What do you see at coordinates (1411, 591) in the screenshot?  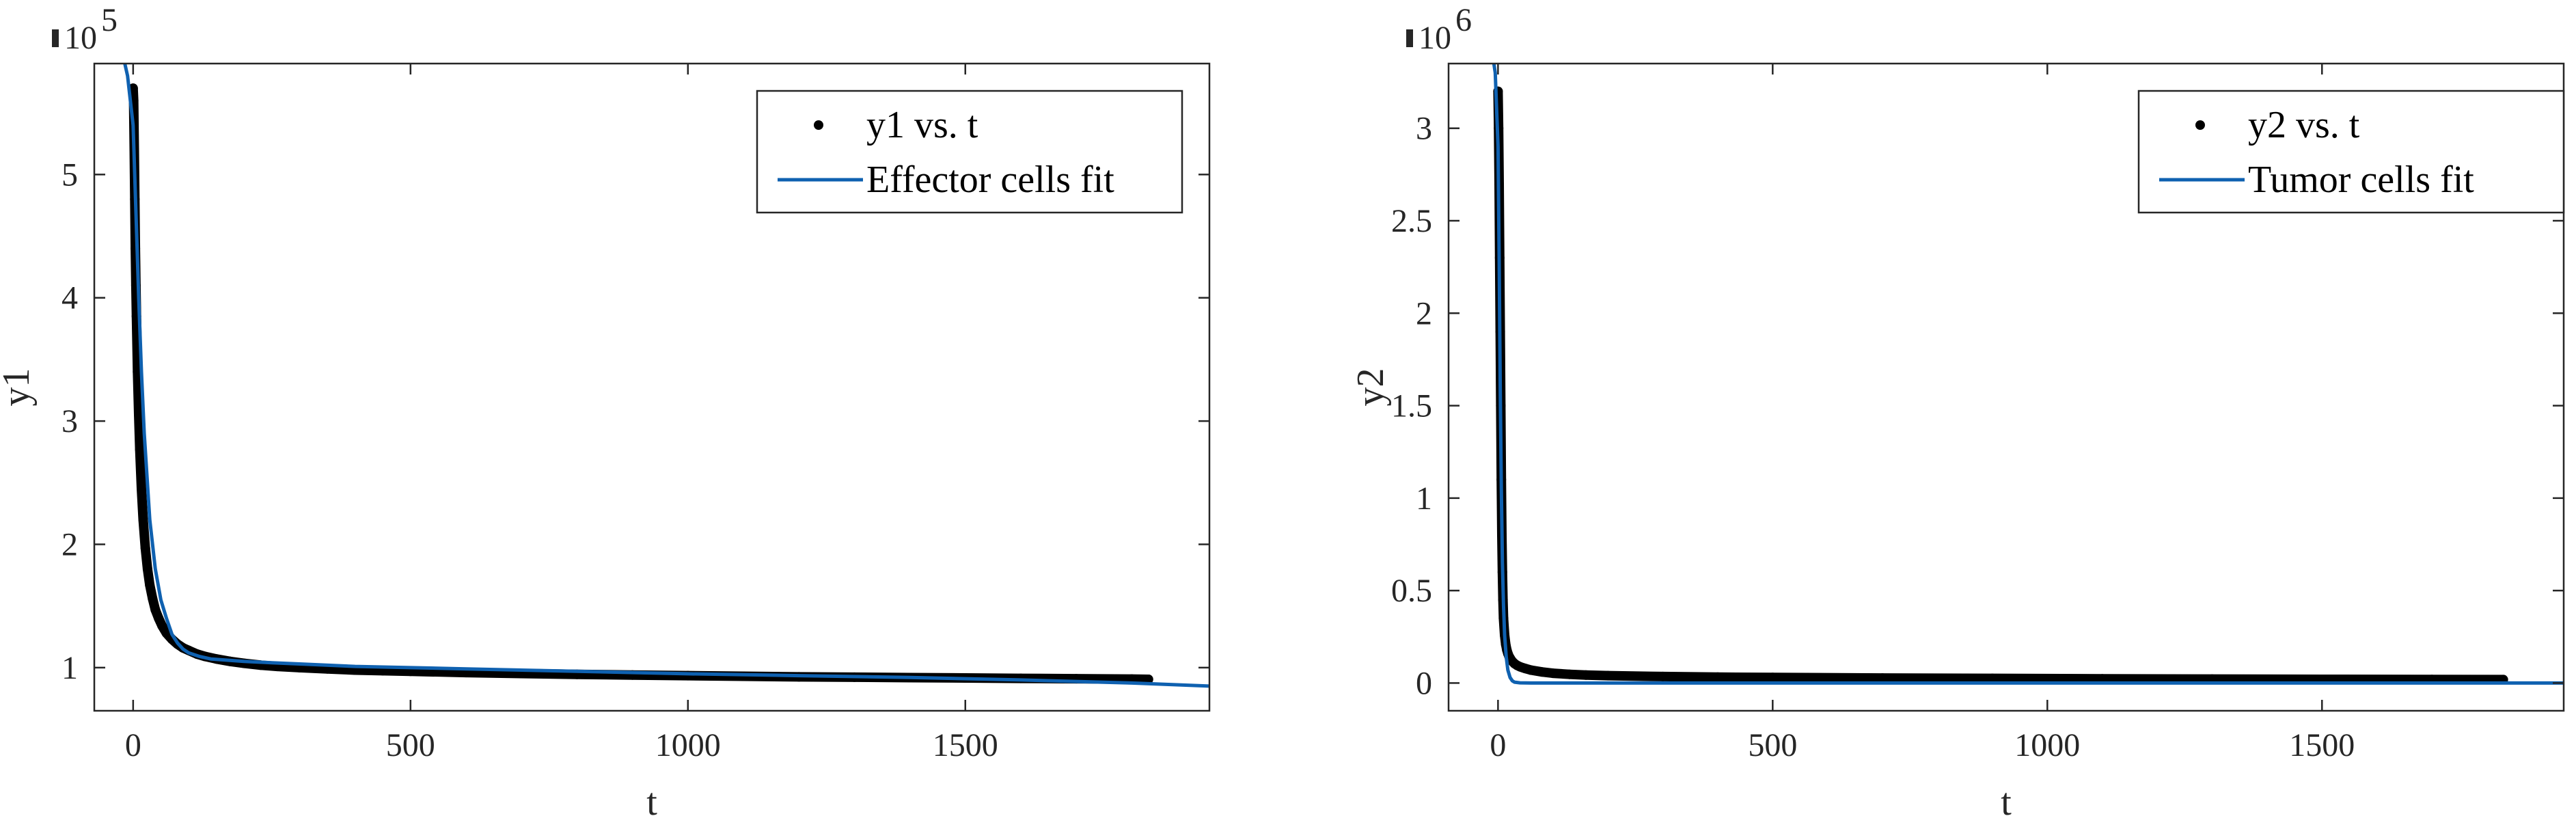 I see `y-tick-label: 0.5` at bounding box center [1411, 591].